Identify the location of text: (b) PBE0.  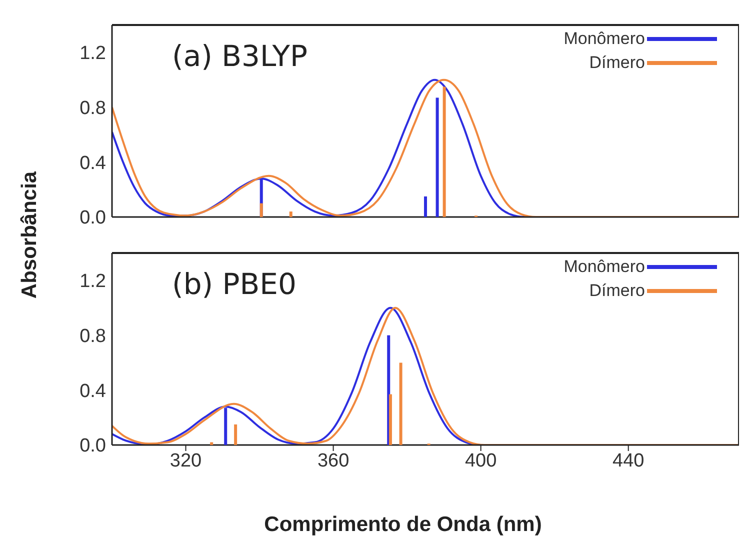
(234, 284).